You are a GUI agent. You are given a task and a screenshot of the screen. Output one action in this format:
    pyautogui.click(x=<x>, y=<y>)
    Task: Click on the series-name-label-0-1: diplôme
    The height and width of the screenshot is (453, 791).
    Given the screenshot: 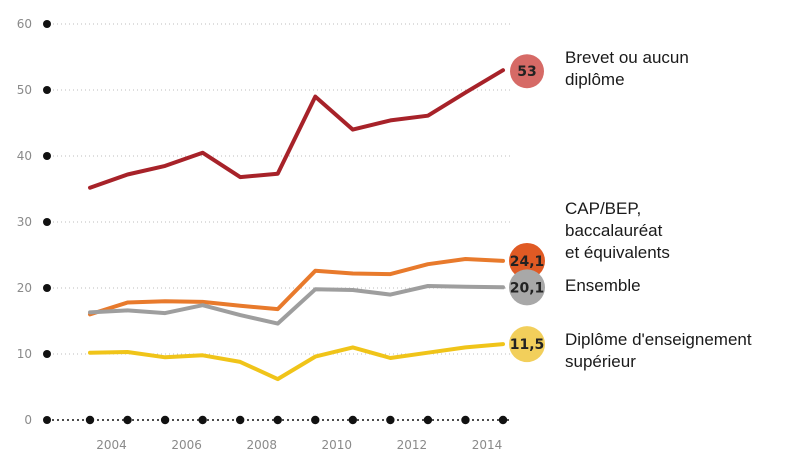 What is the action you would take?
    pyautogui.click(x=595, y=79)
    